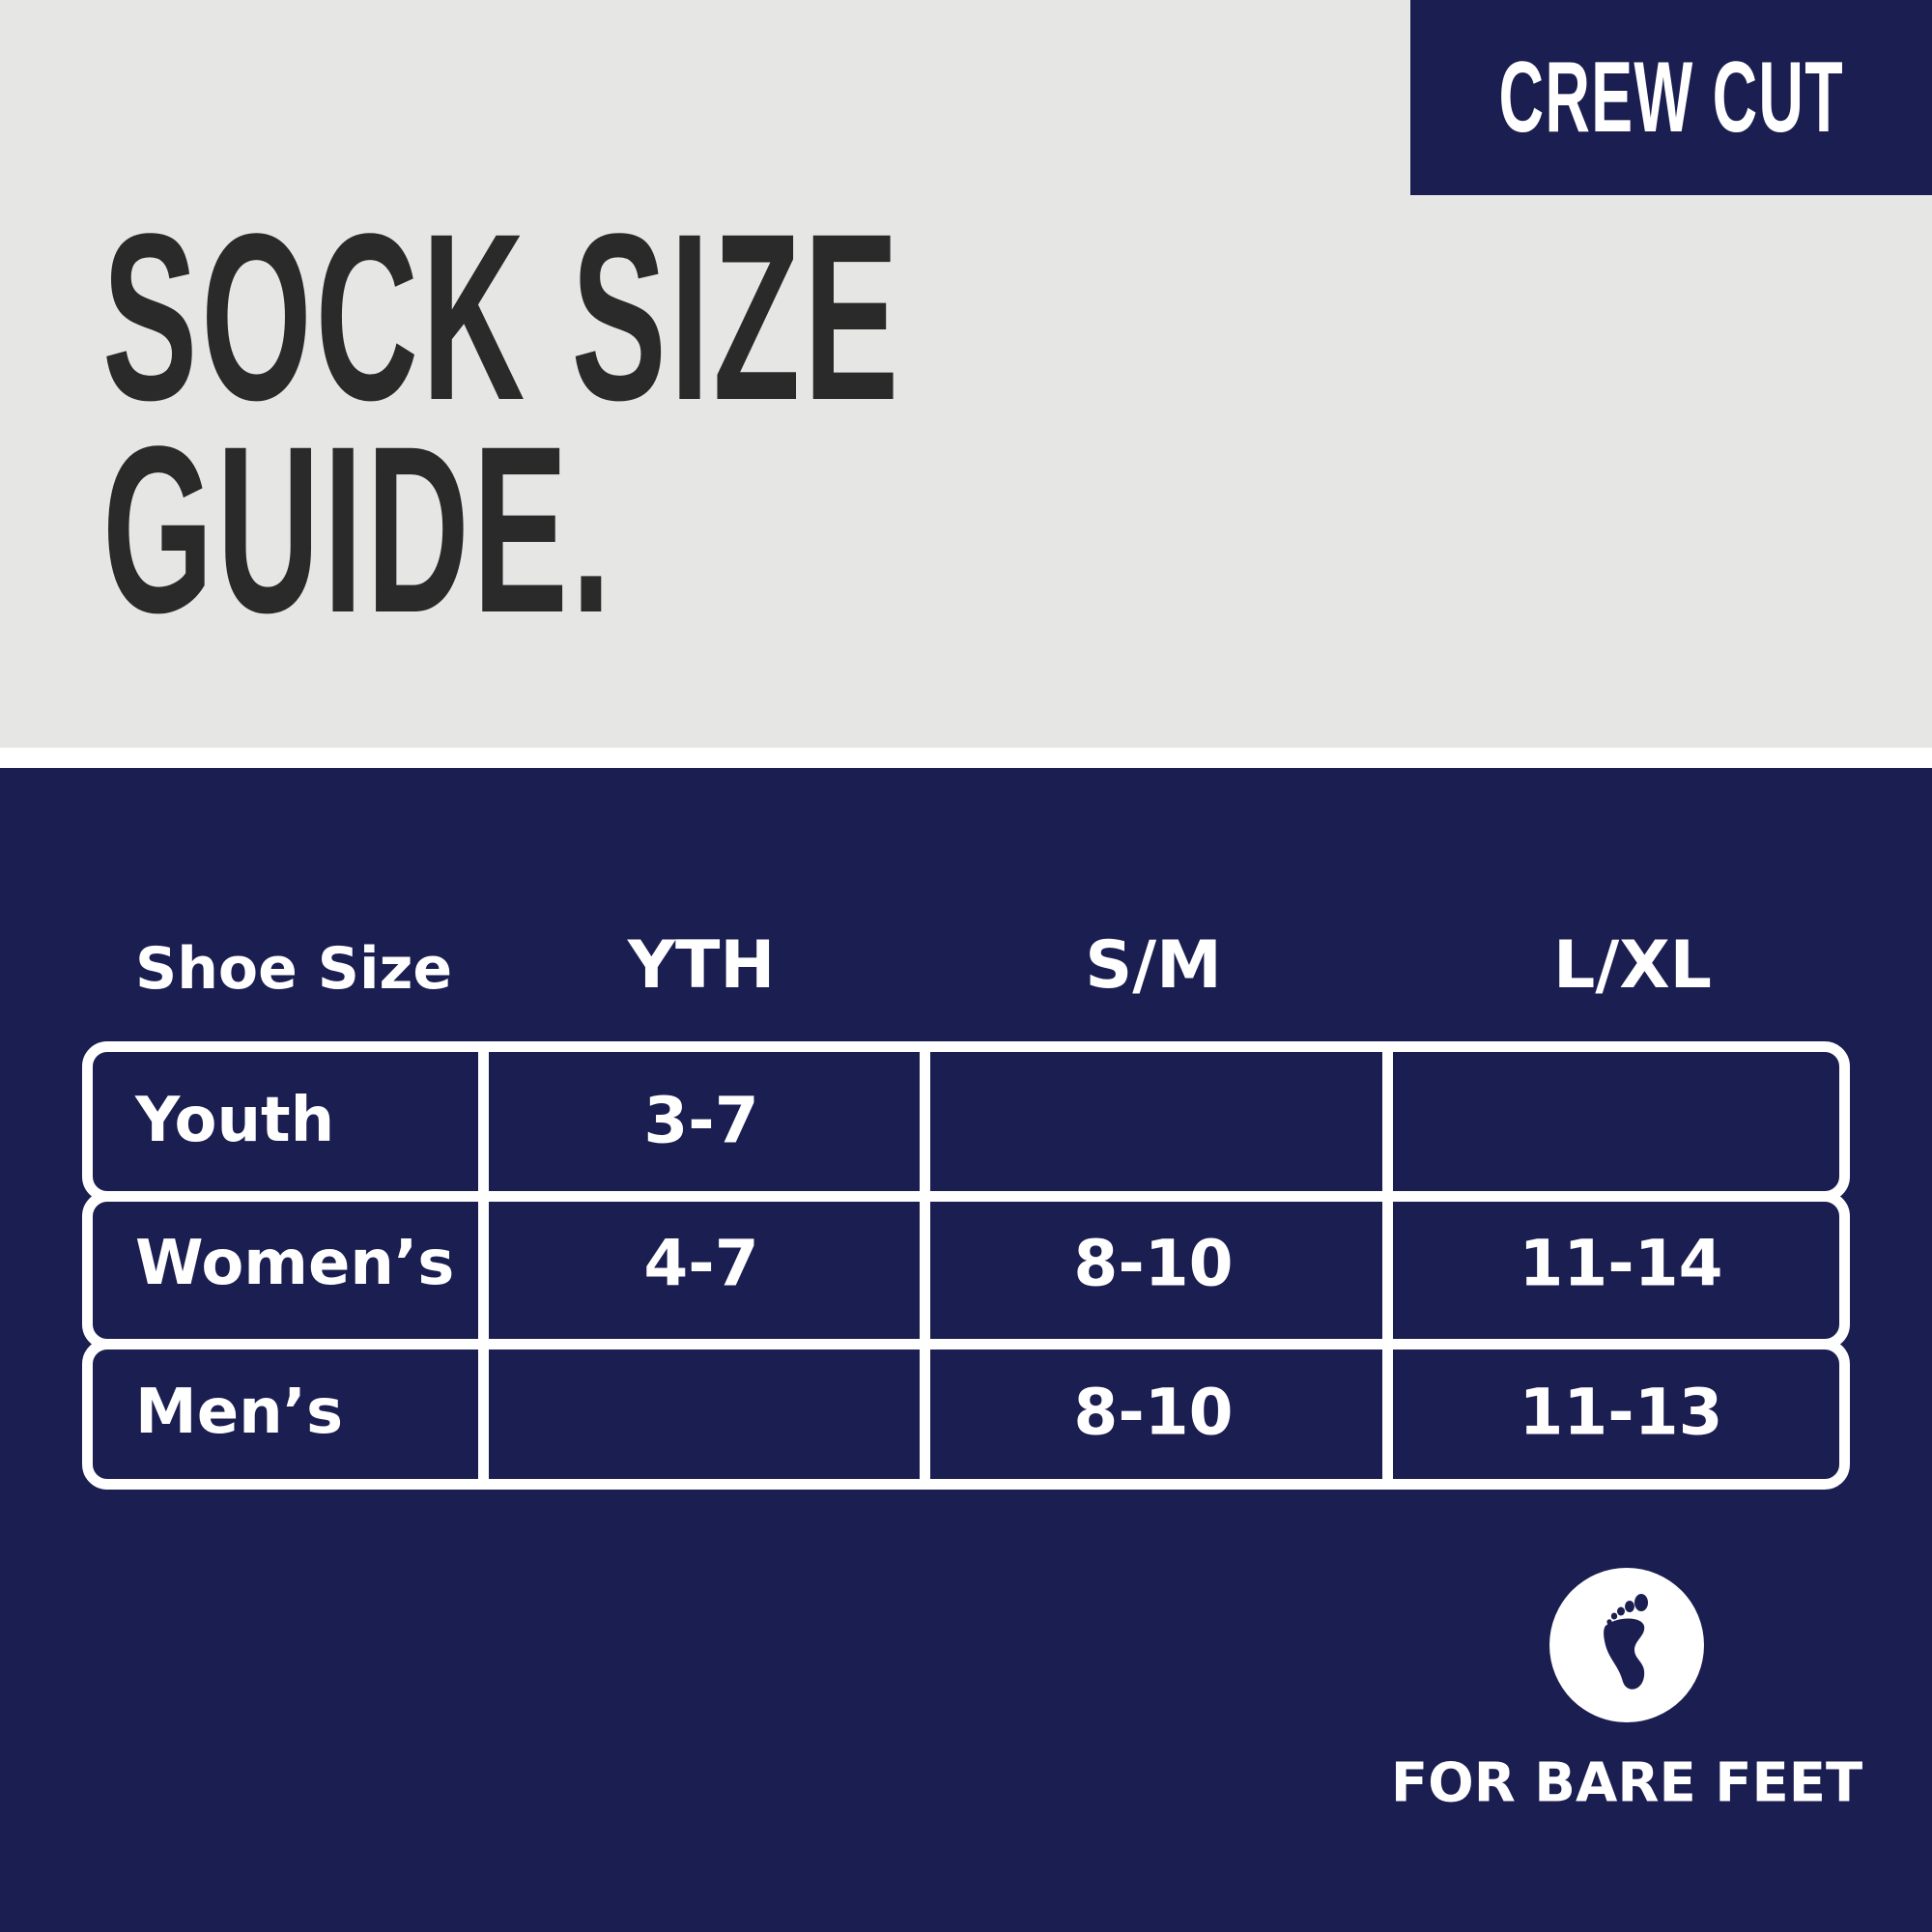 The height and width of the screenshot is (1932, 1932). Describe the element at coordinates (239, 1412) in the screenshot. I see `row-label-mens: Men’s` at that location.